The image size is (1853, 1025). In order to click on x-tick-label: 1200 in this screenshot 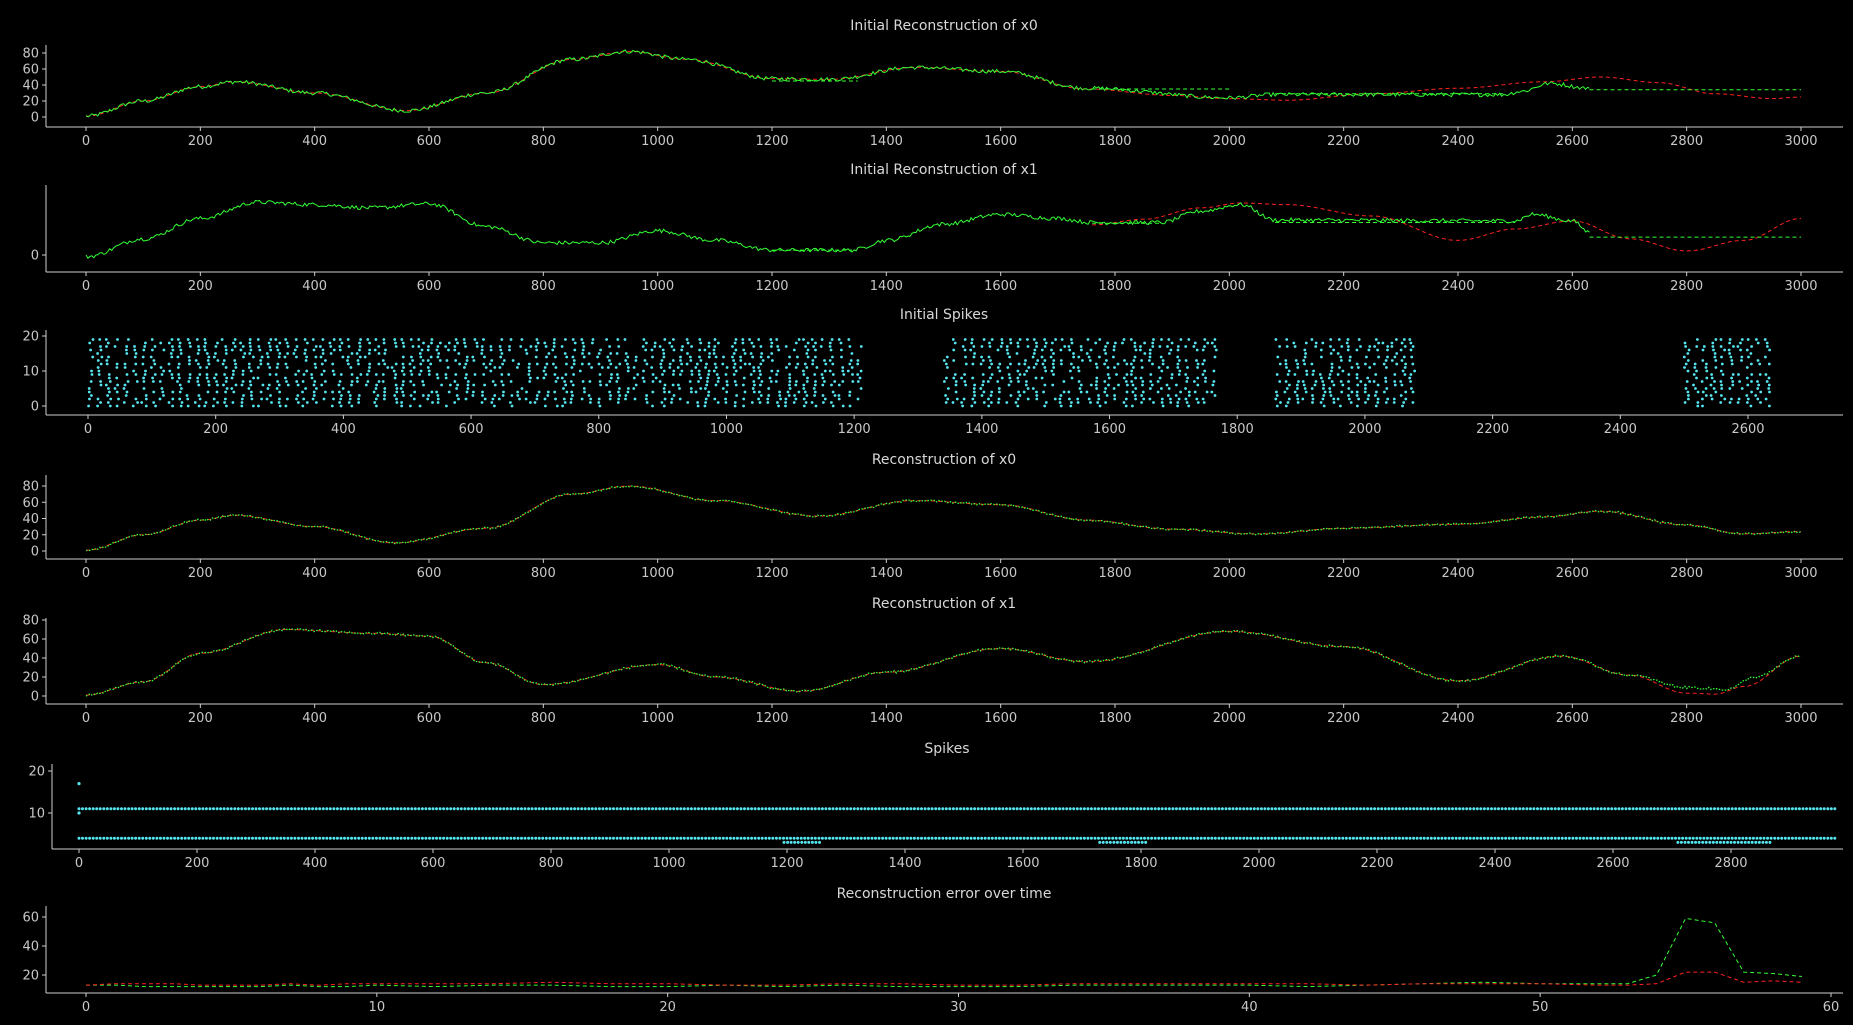, I will do `click(786, 863)`.